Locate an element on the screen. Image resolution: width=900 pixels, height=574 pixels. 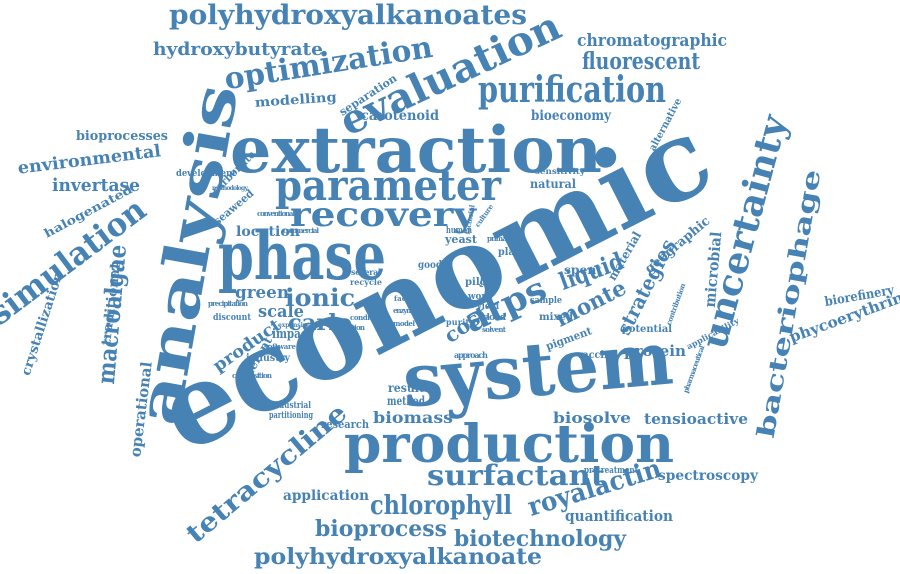
word: operation is located at coordinates (349, 327).